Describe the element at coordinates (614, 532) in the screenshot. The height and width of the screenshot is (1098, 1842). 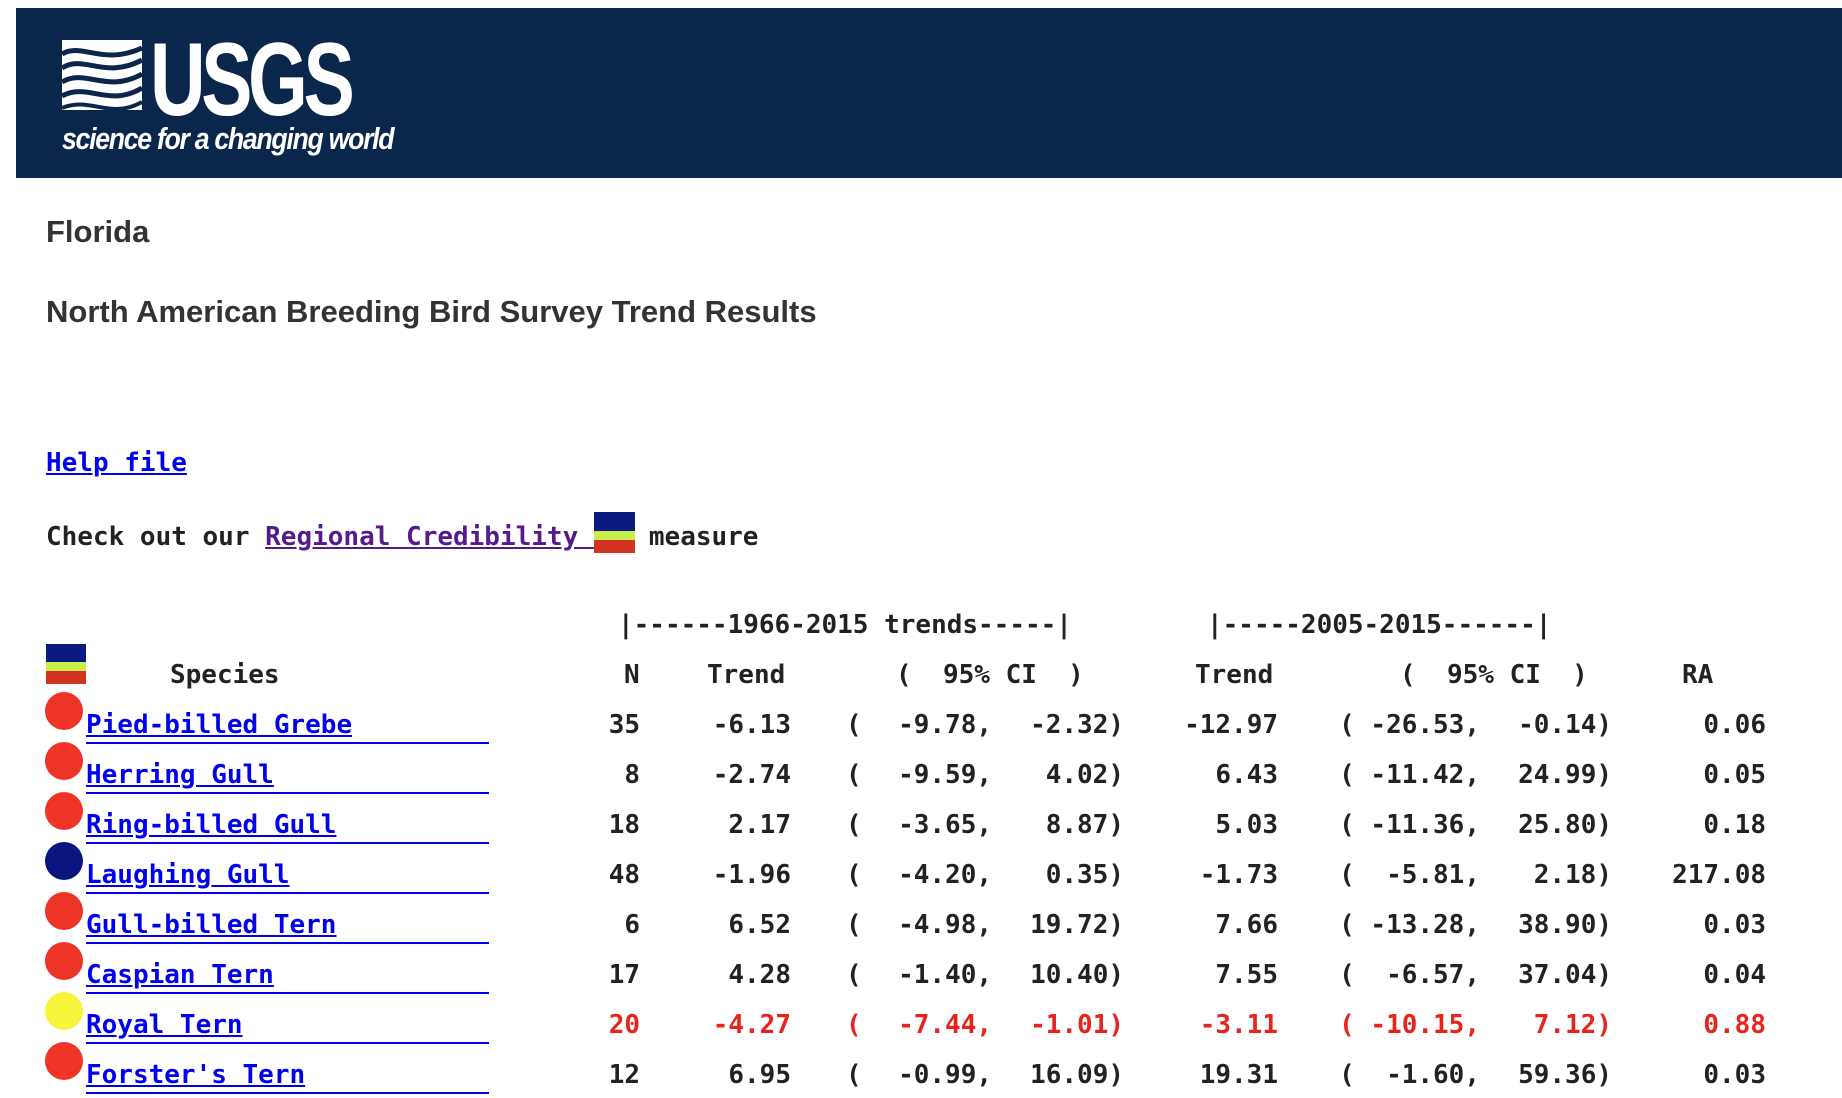
I see `credibility-flag-icon` at that location.